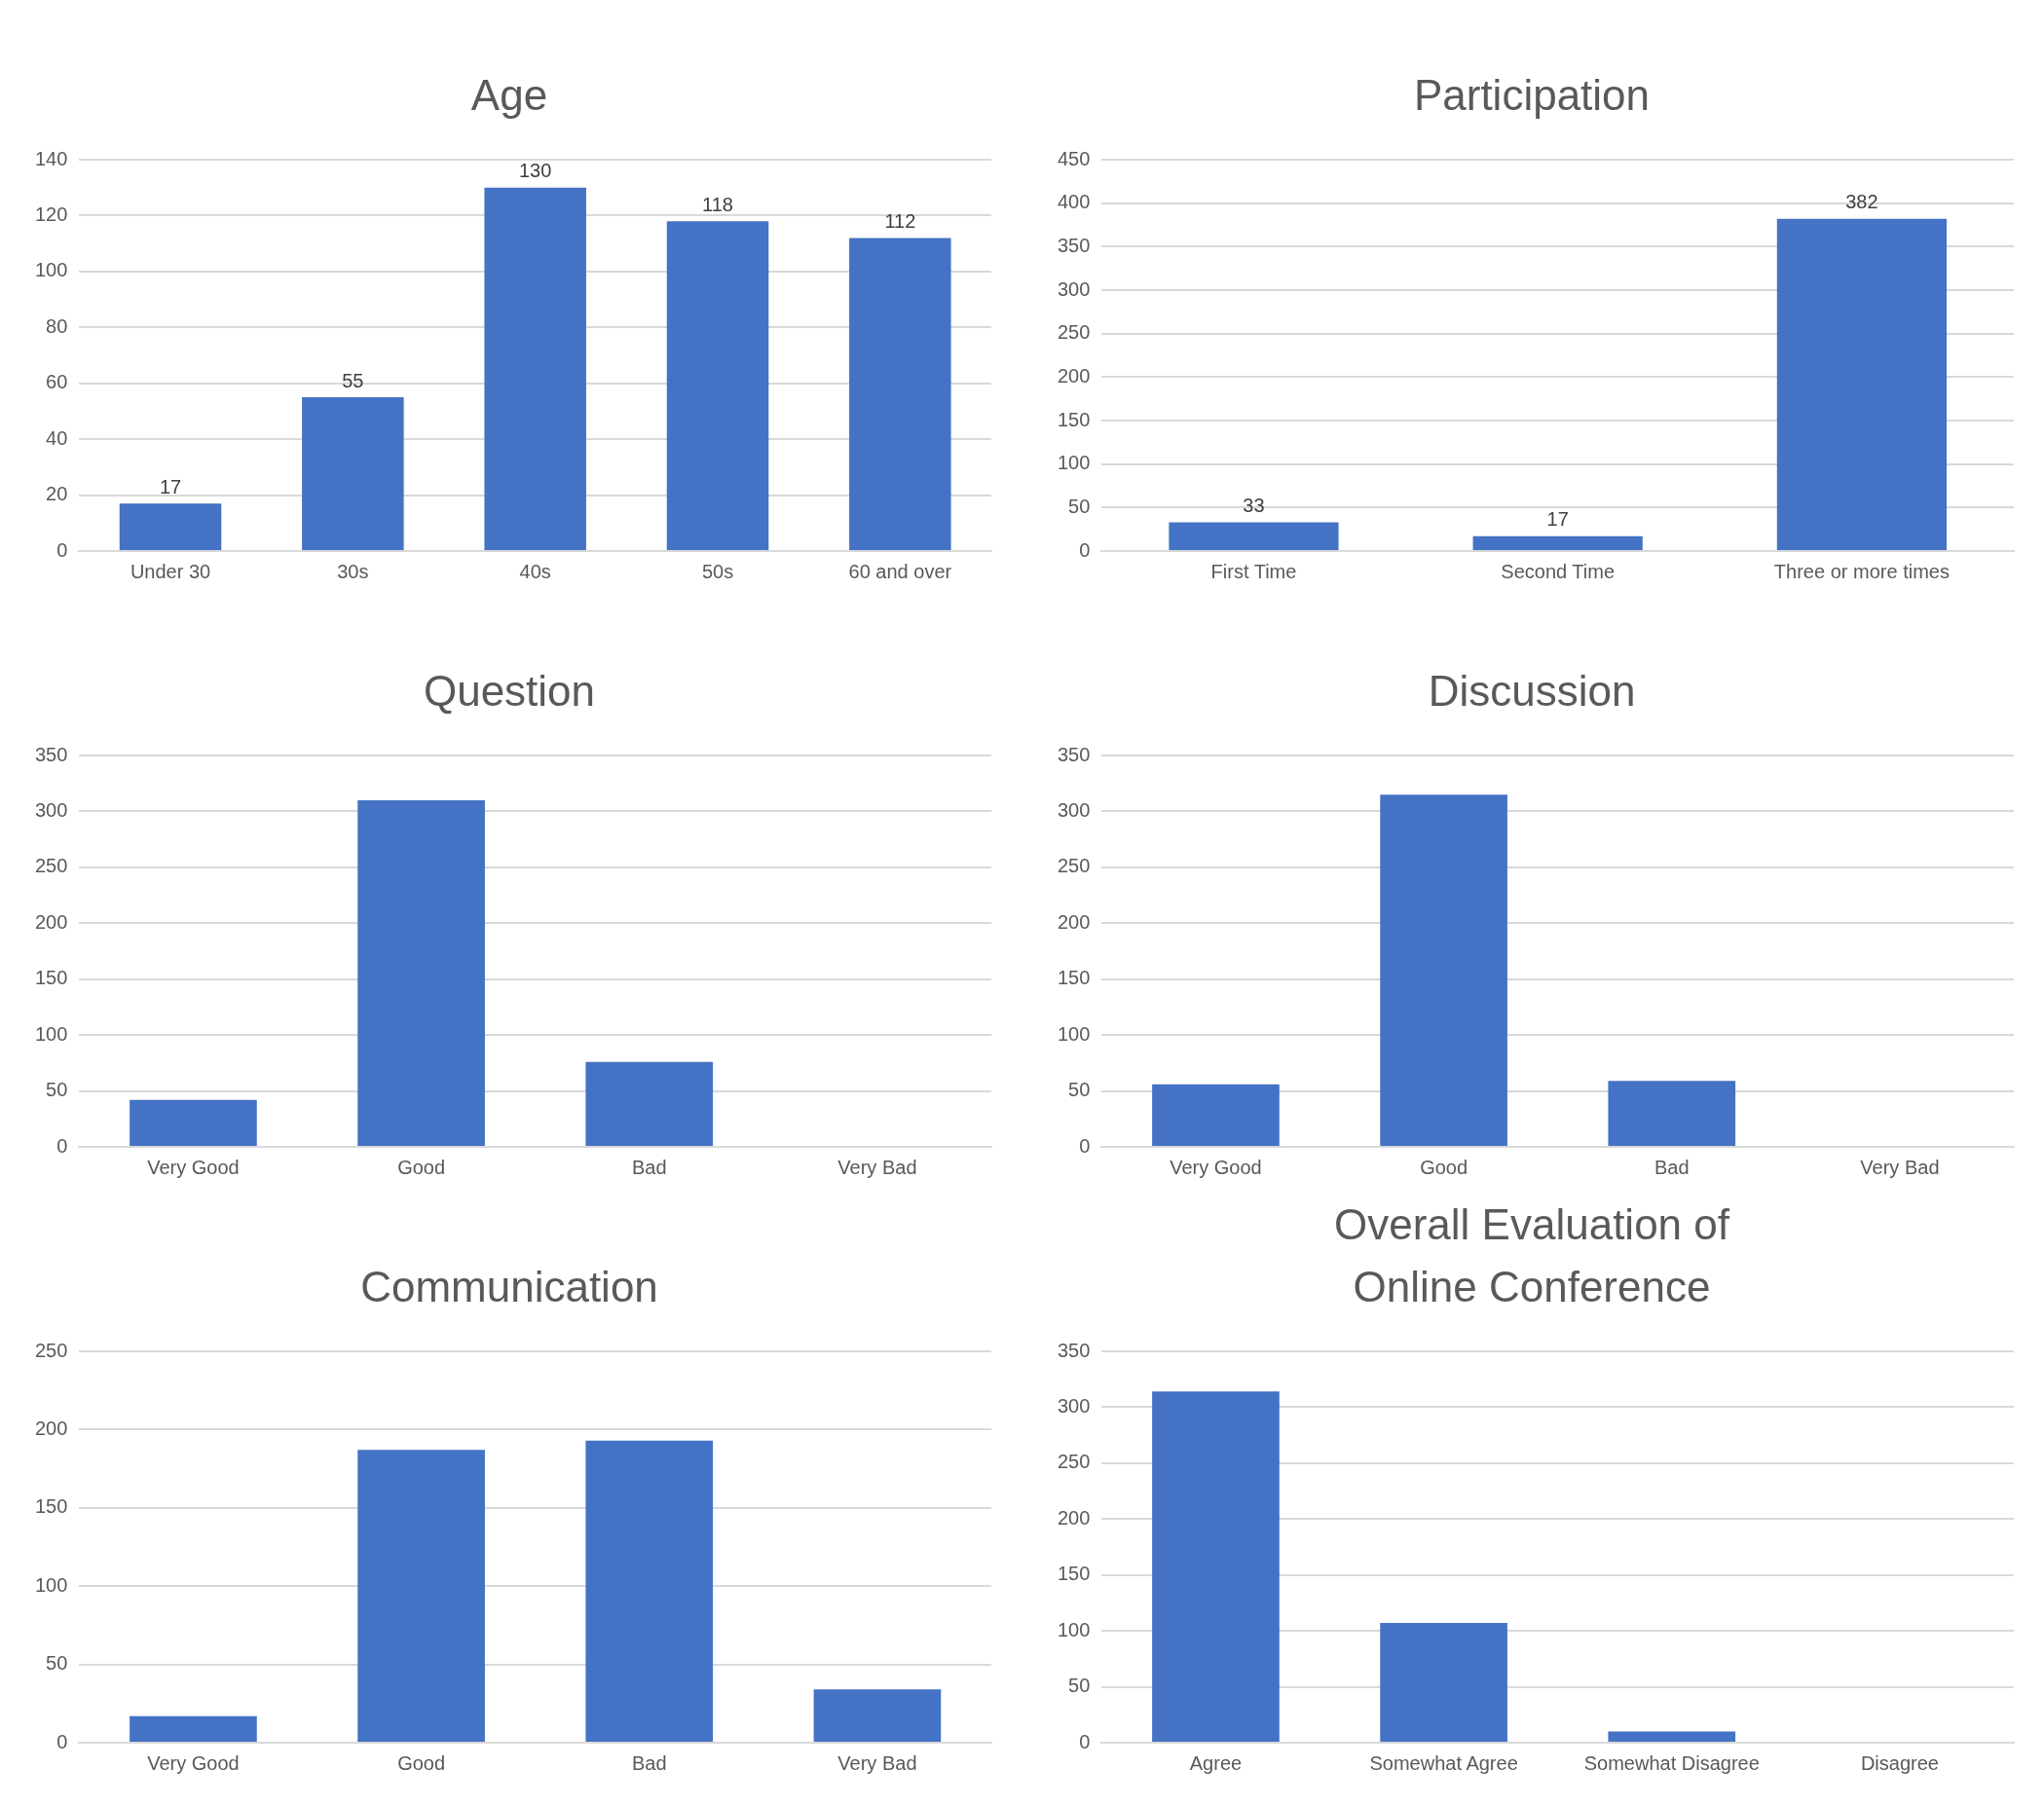 This screenshot has height=1805, width=2044. What do you see at coordinates (57, 325) in the screenshot?
I see `y-tick-label: 80` at bounding box center [57, 325].